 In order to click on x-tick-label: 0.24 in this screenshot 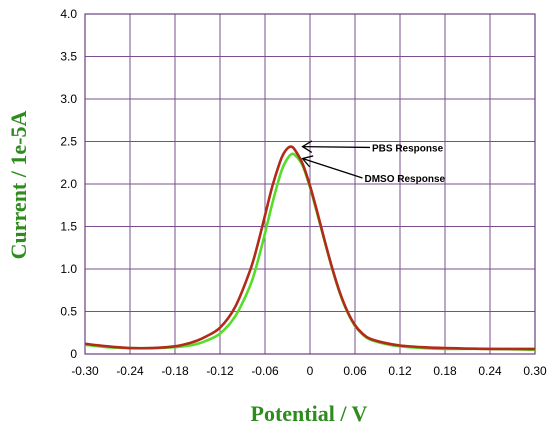, I will do `click(490, 371)`.